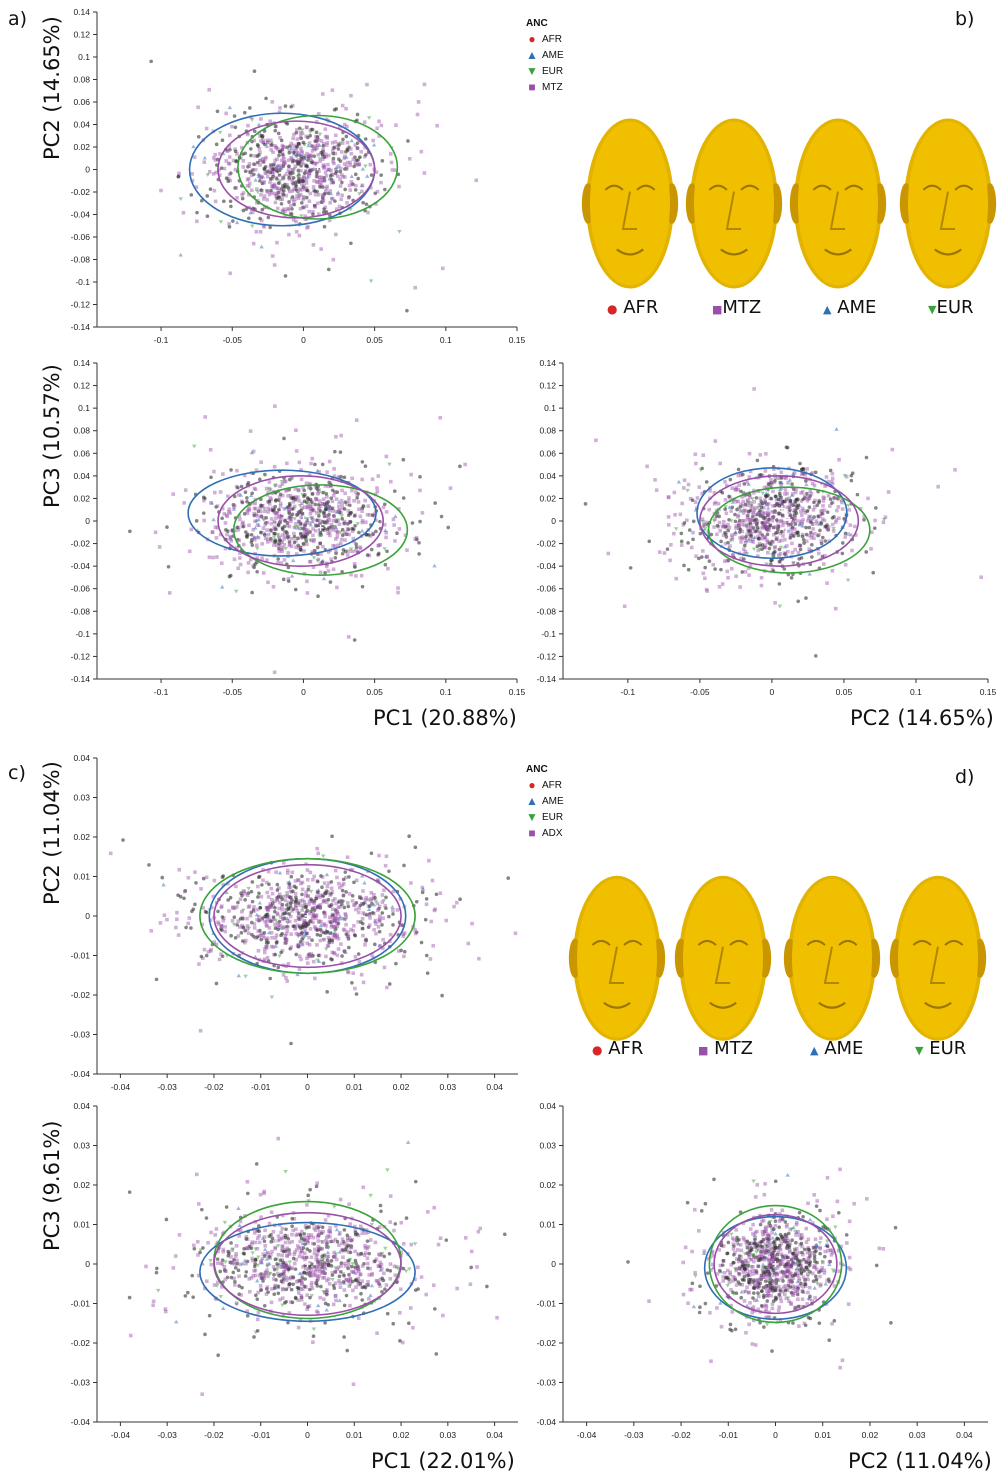  Describe the element at coordinates (81, 431) in the screenshot. I see `y-tick-label: 0.08` at that location.